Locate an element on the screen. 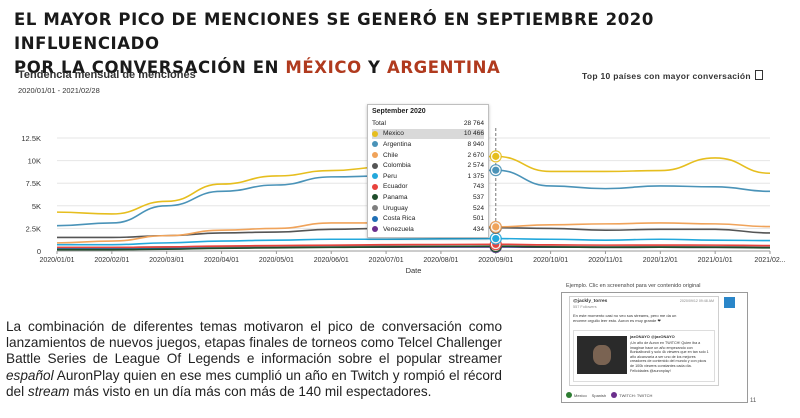 This screenshot has height=418, width=800. footer-country-label: Mexico is located at coordinates (580, 395).